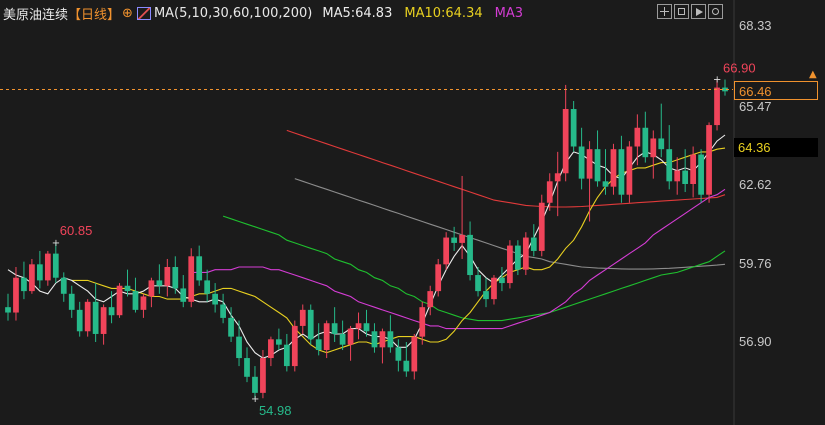 This screenshot has height=425, width=825. Describe the element at coordinates (255, 399) in the screenshot. I see `low-price-annotation-marker: +` at that location.